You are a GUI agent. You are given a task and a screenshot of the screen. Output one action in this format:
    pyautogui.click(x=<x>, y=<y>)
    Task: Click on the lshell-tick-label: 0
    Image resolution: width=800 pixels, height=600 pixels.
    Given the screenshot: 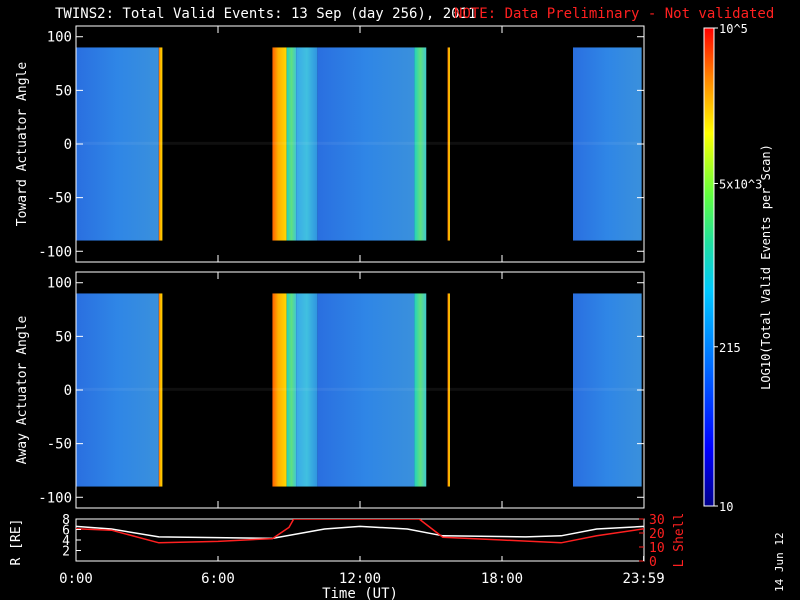 What is the action you would take?
    pyautogui.click(x=653, y=562)
    